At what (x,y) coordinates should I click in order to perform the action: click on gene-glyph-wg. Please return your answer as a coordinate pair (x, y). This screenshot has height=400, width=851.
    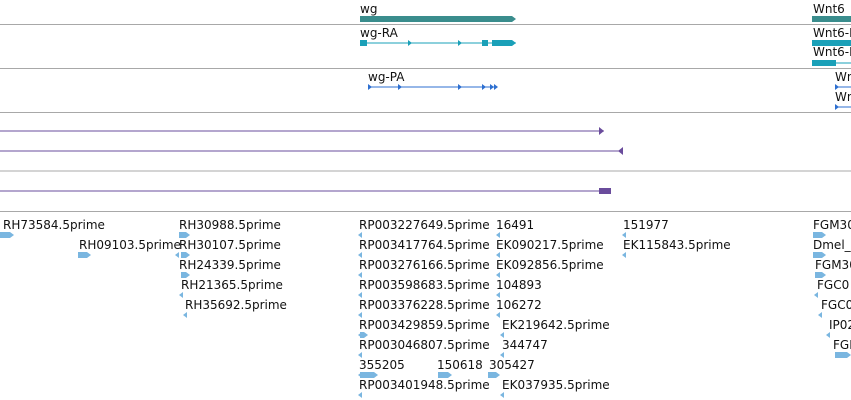
    Looking at the image, I should click on (438, 19).